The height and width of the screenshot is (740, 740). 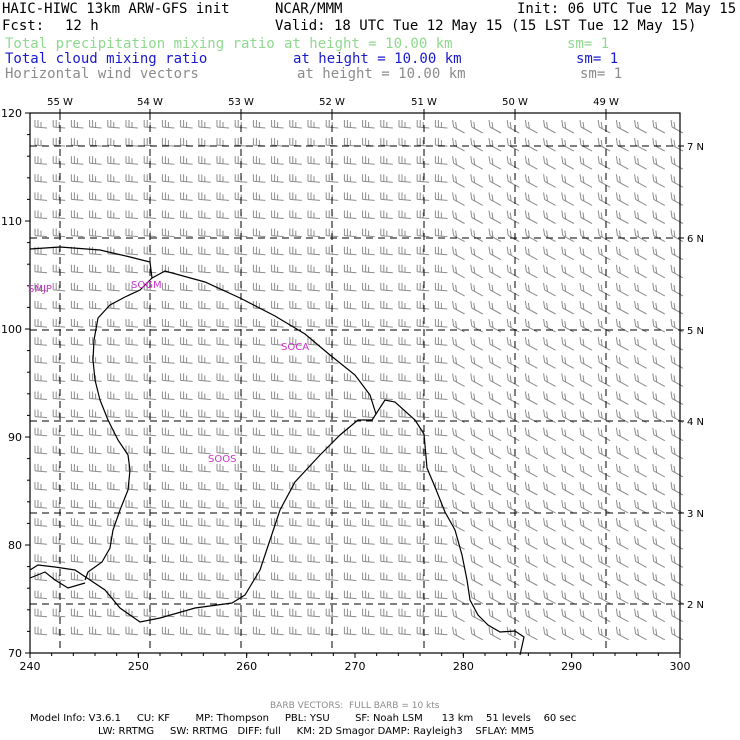 What do you see at coordinates (23, 26) in the screenshot?
I see `fcst-label: Fcst:` at bounding box center [23, 26].